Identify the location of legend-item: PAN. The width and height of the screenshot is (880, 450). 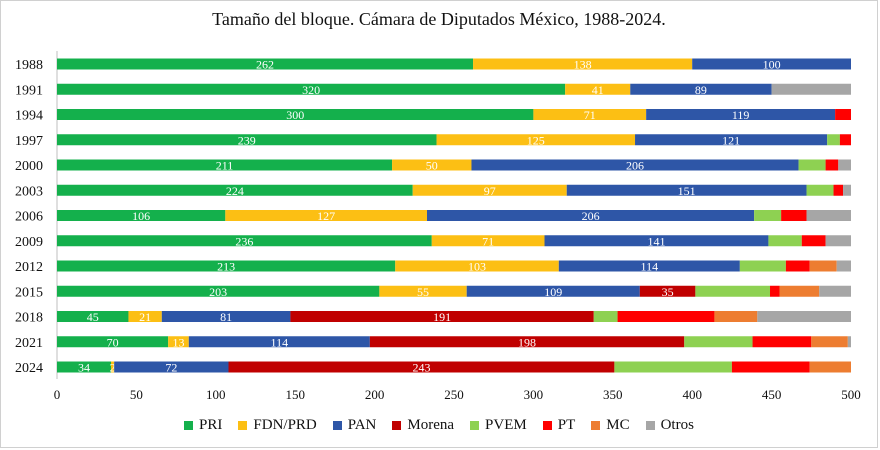
(354, 425).